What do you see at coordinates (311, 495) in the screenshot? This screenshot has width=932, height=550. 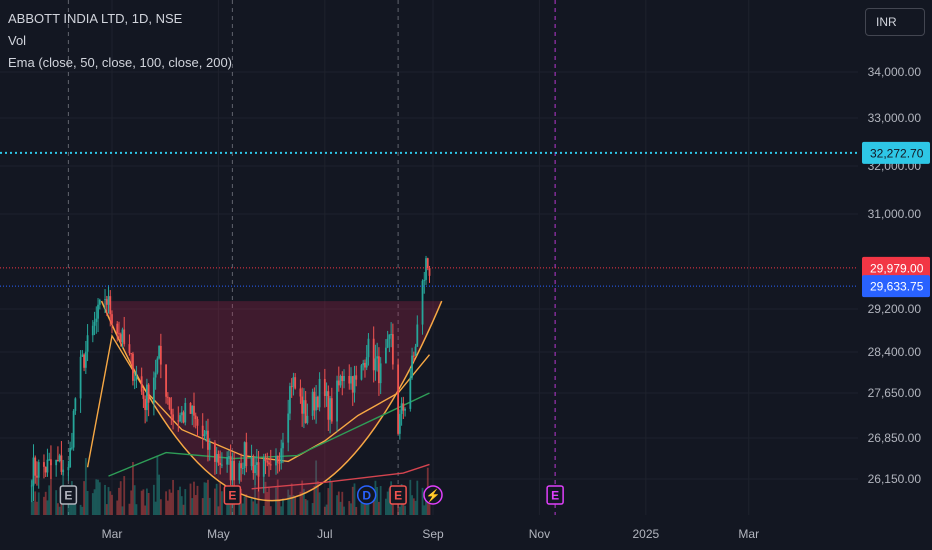 I see `event-markers: E E D E ⚡ E` at bounding box center [311, 495].